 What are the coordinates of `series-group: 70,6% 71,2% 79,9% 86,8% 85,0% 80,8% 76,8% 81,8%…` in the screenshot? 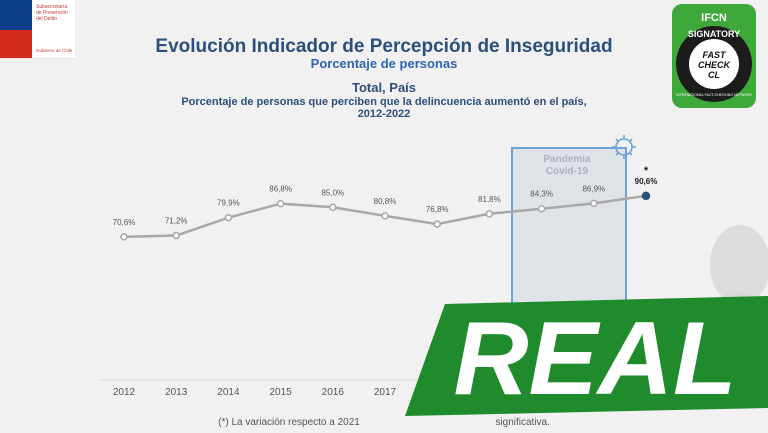 It's located at (385, 209).